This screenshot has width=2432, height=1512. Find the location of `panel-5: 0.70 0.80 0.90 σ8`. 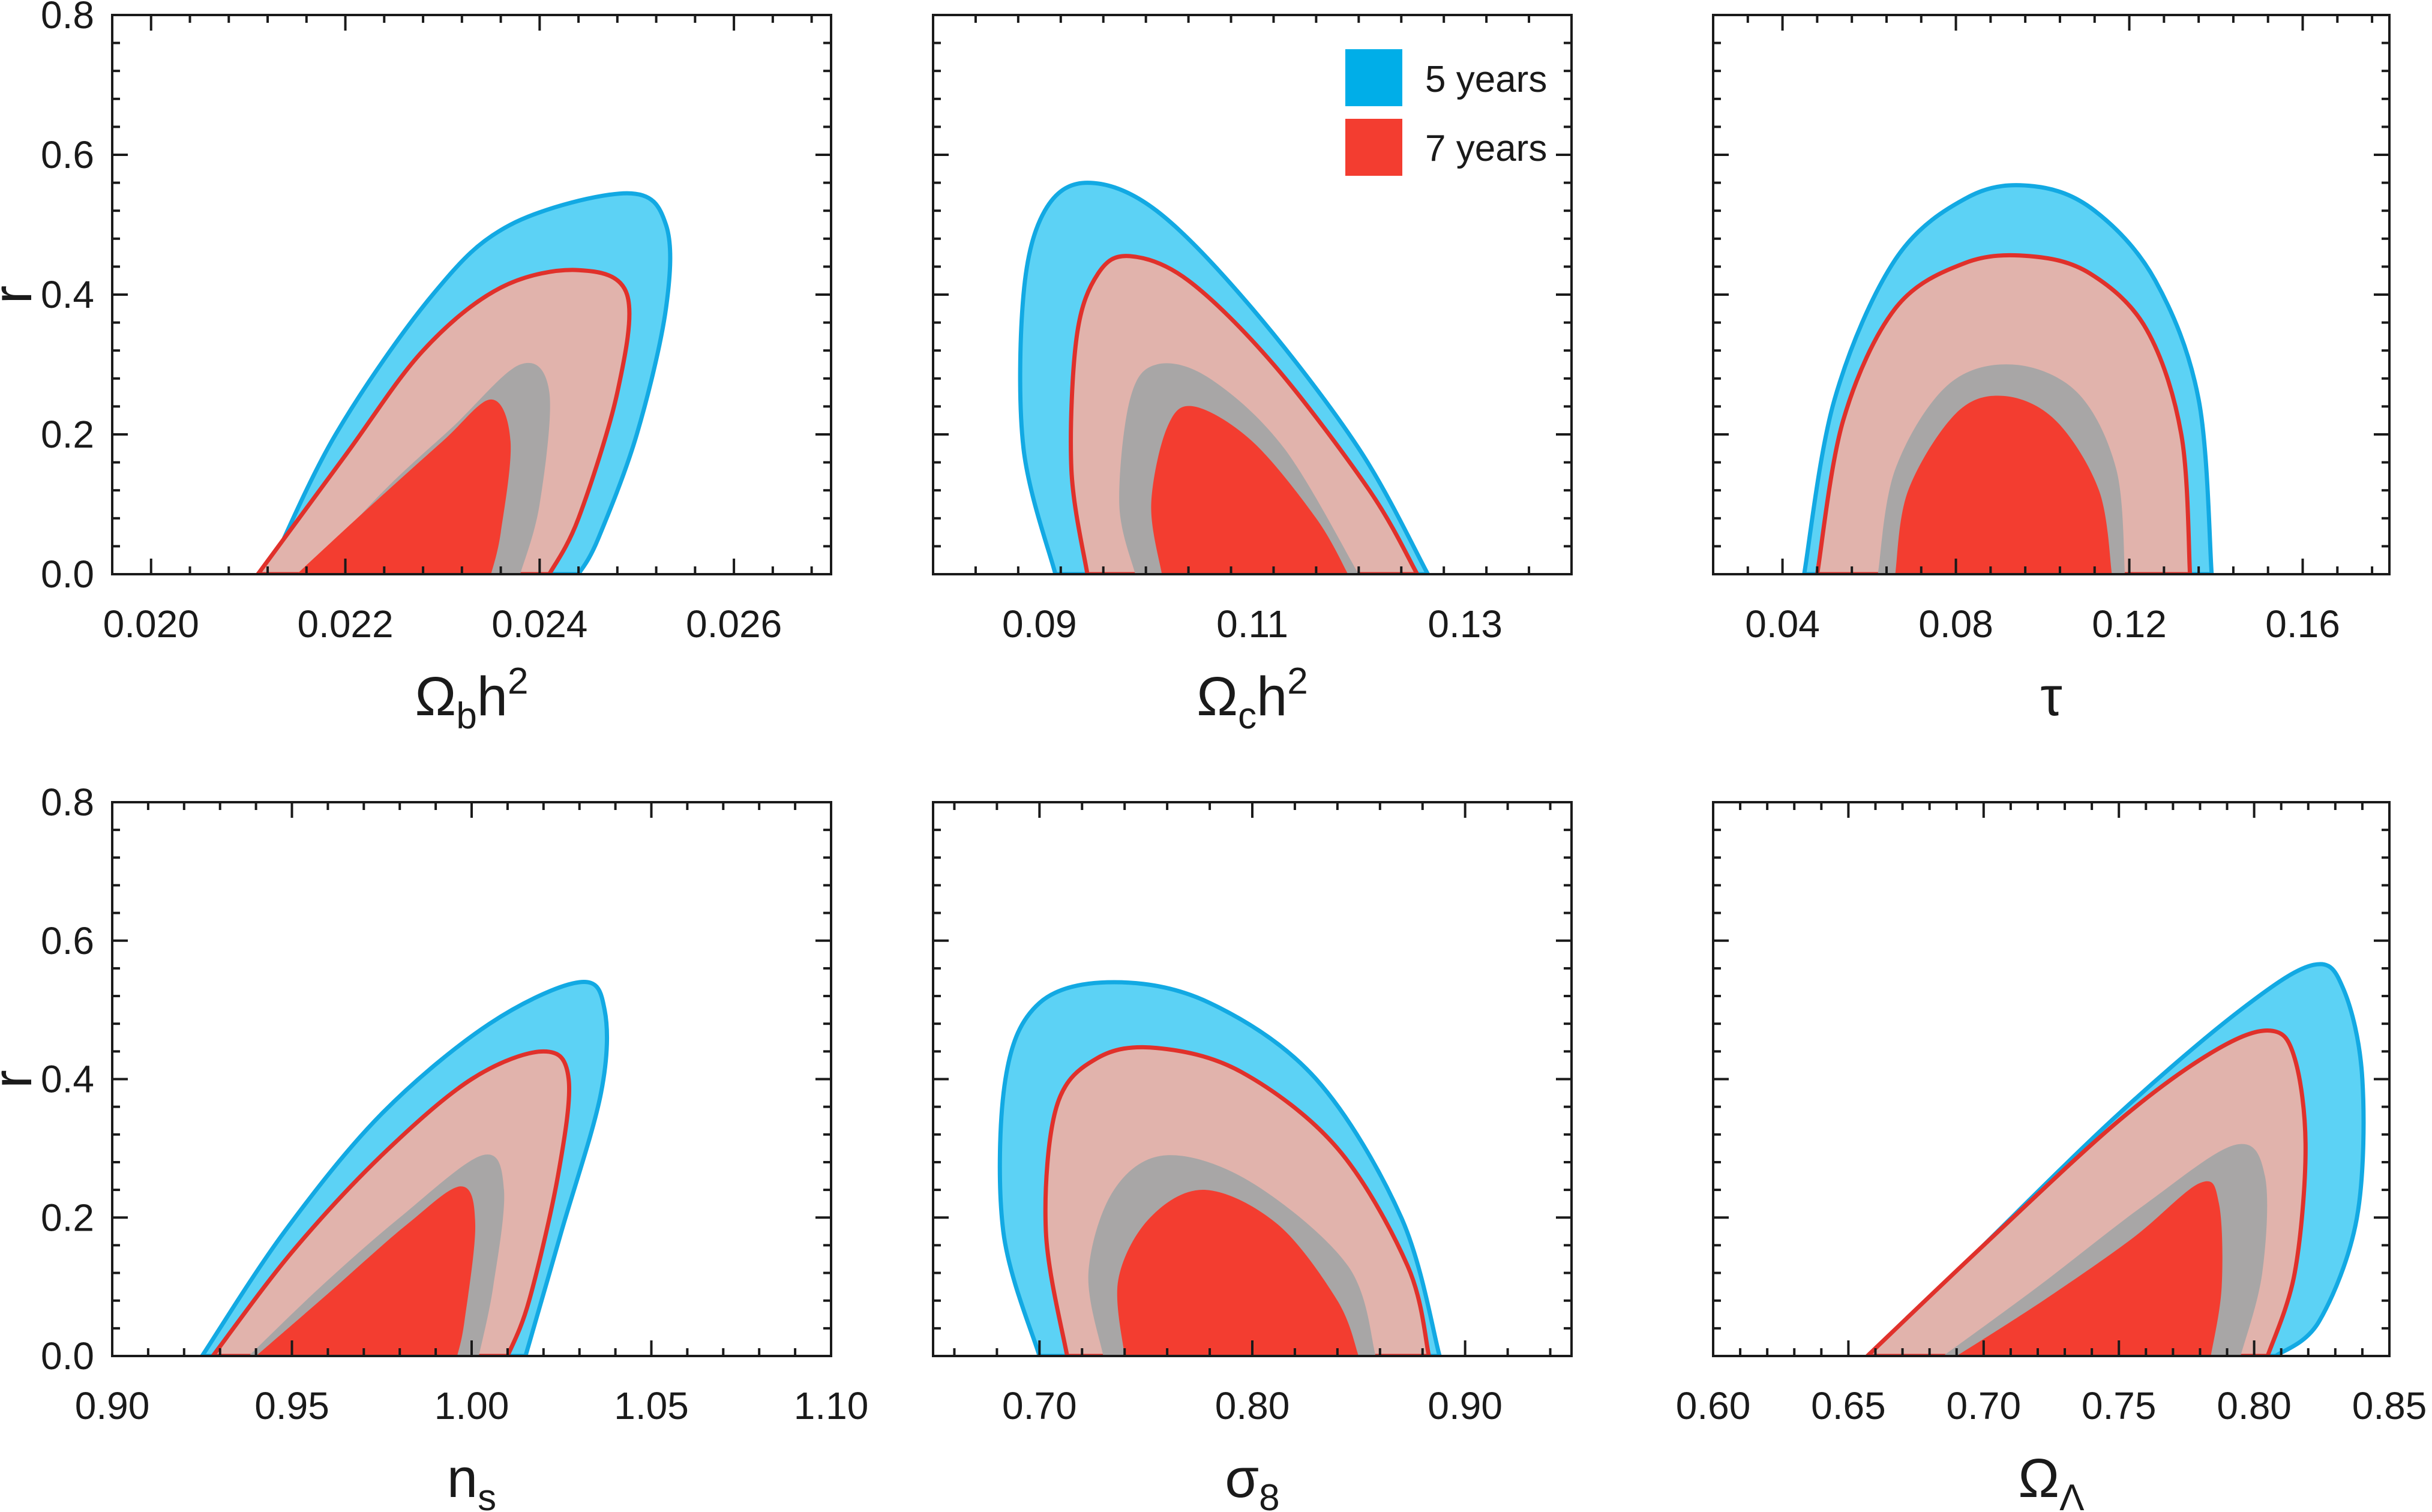

panel-5: 0.70 0.80 0.90 σ8 is located at coordinates (1253, 1156).